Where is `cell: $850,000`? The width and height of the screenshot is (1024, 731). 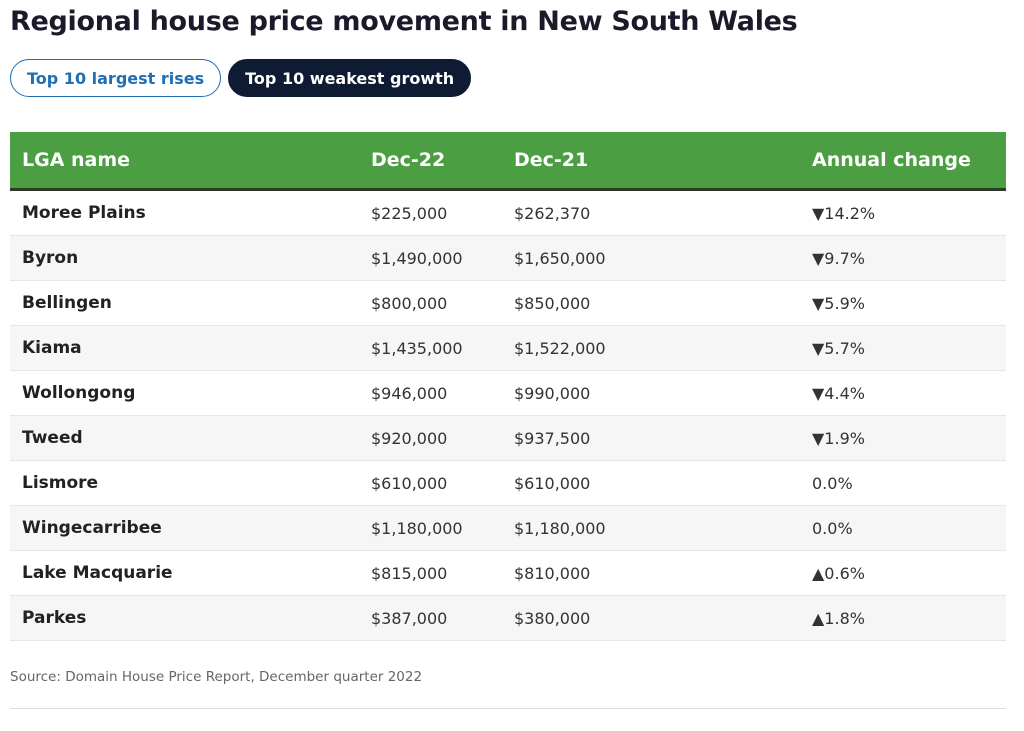
cell: $850,000 is located at coordinates (663, 303).